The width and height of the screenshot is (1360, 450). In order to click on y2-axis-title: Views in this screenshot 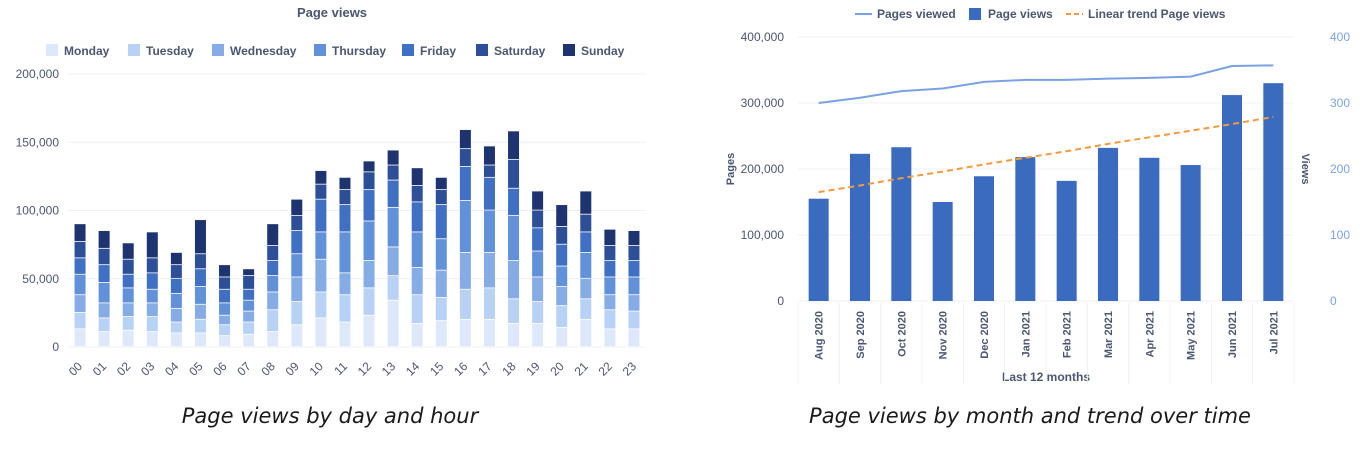, I will do `click(1305, 169)`.